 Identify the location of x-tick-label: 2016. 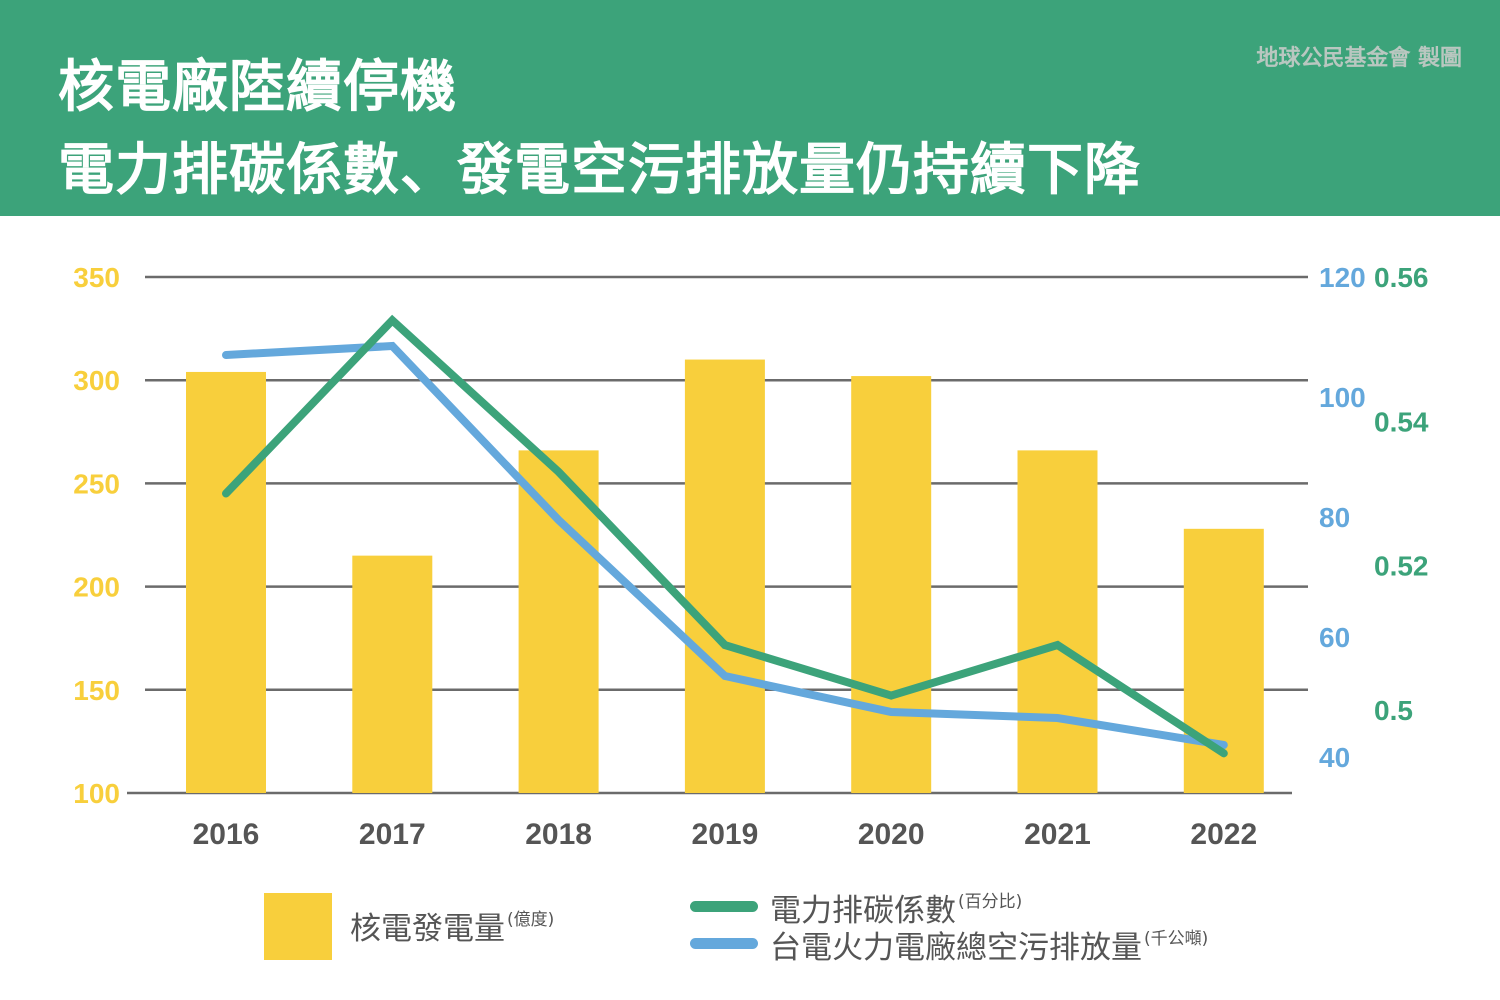
(226, 834).